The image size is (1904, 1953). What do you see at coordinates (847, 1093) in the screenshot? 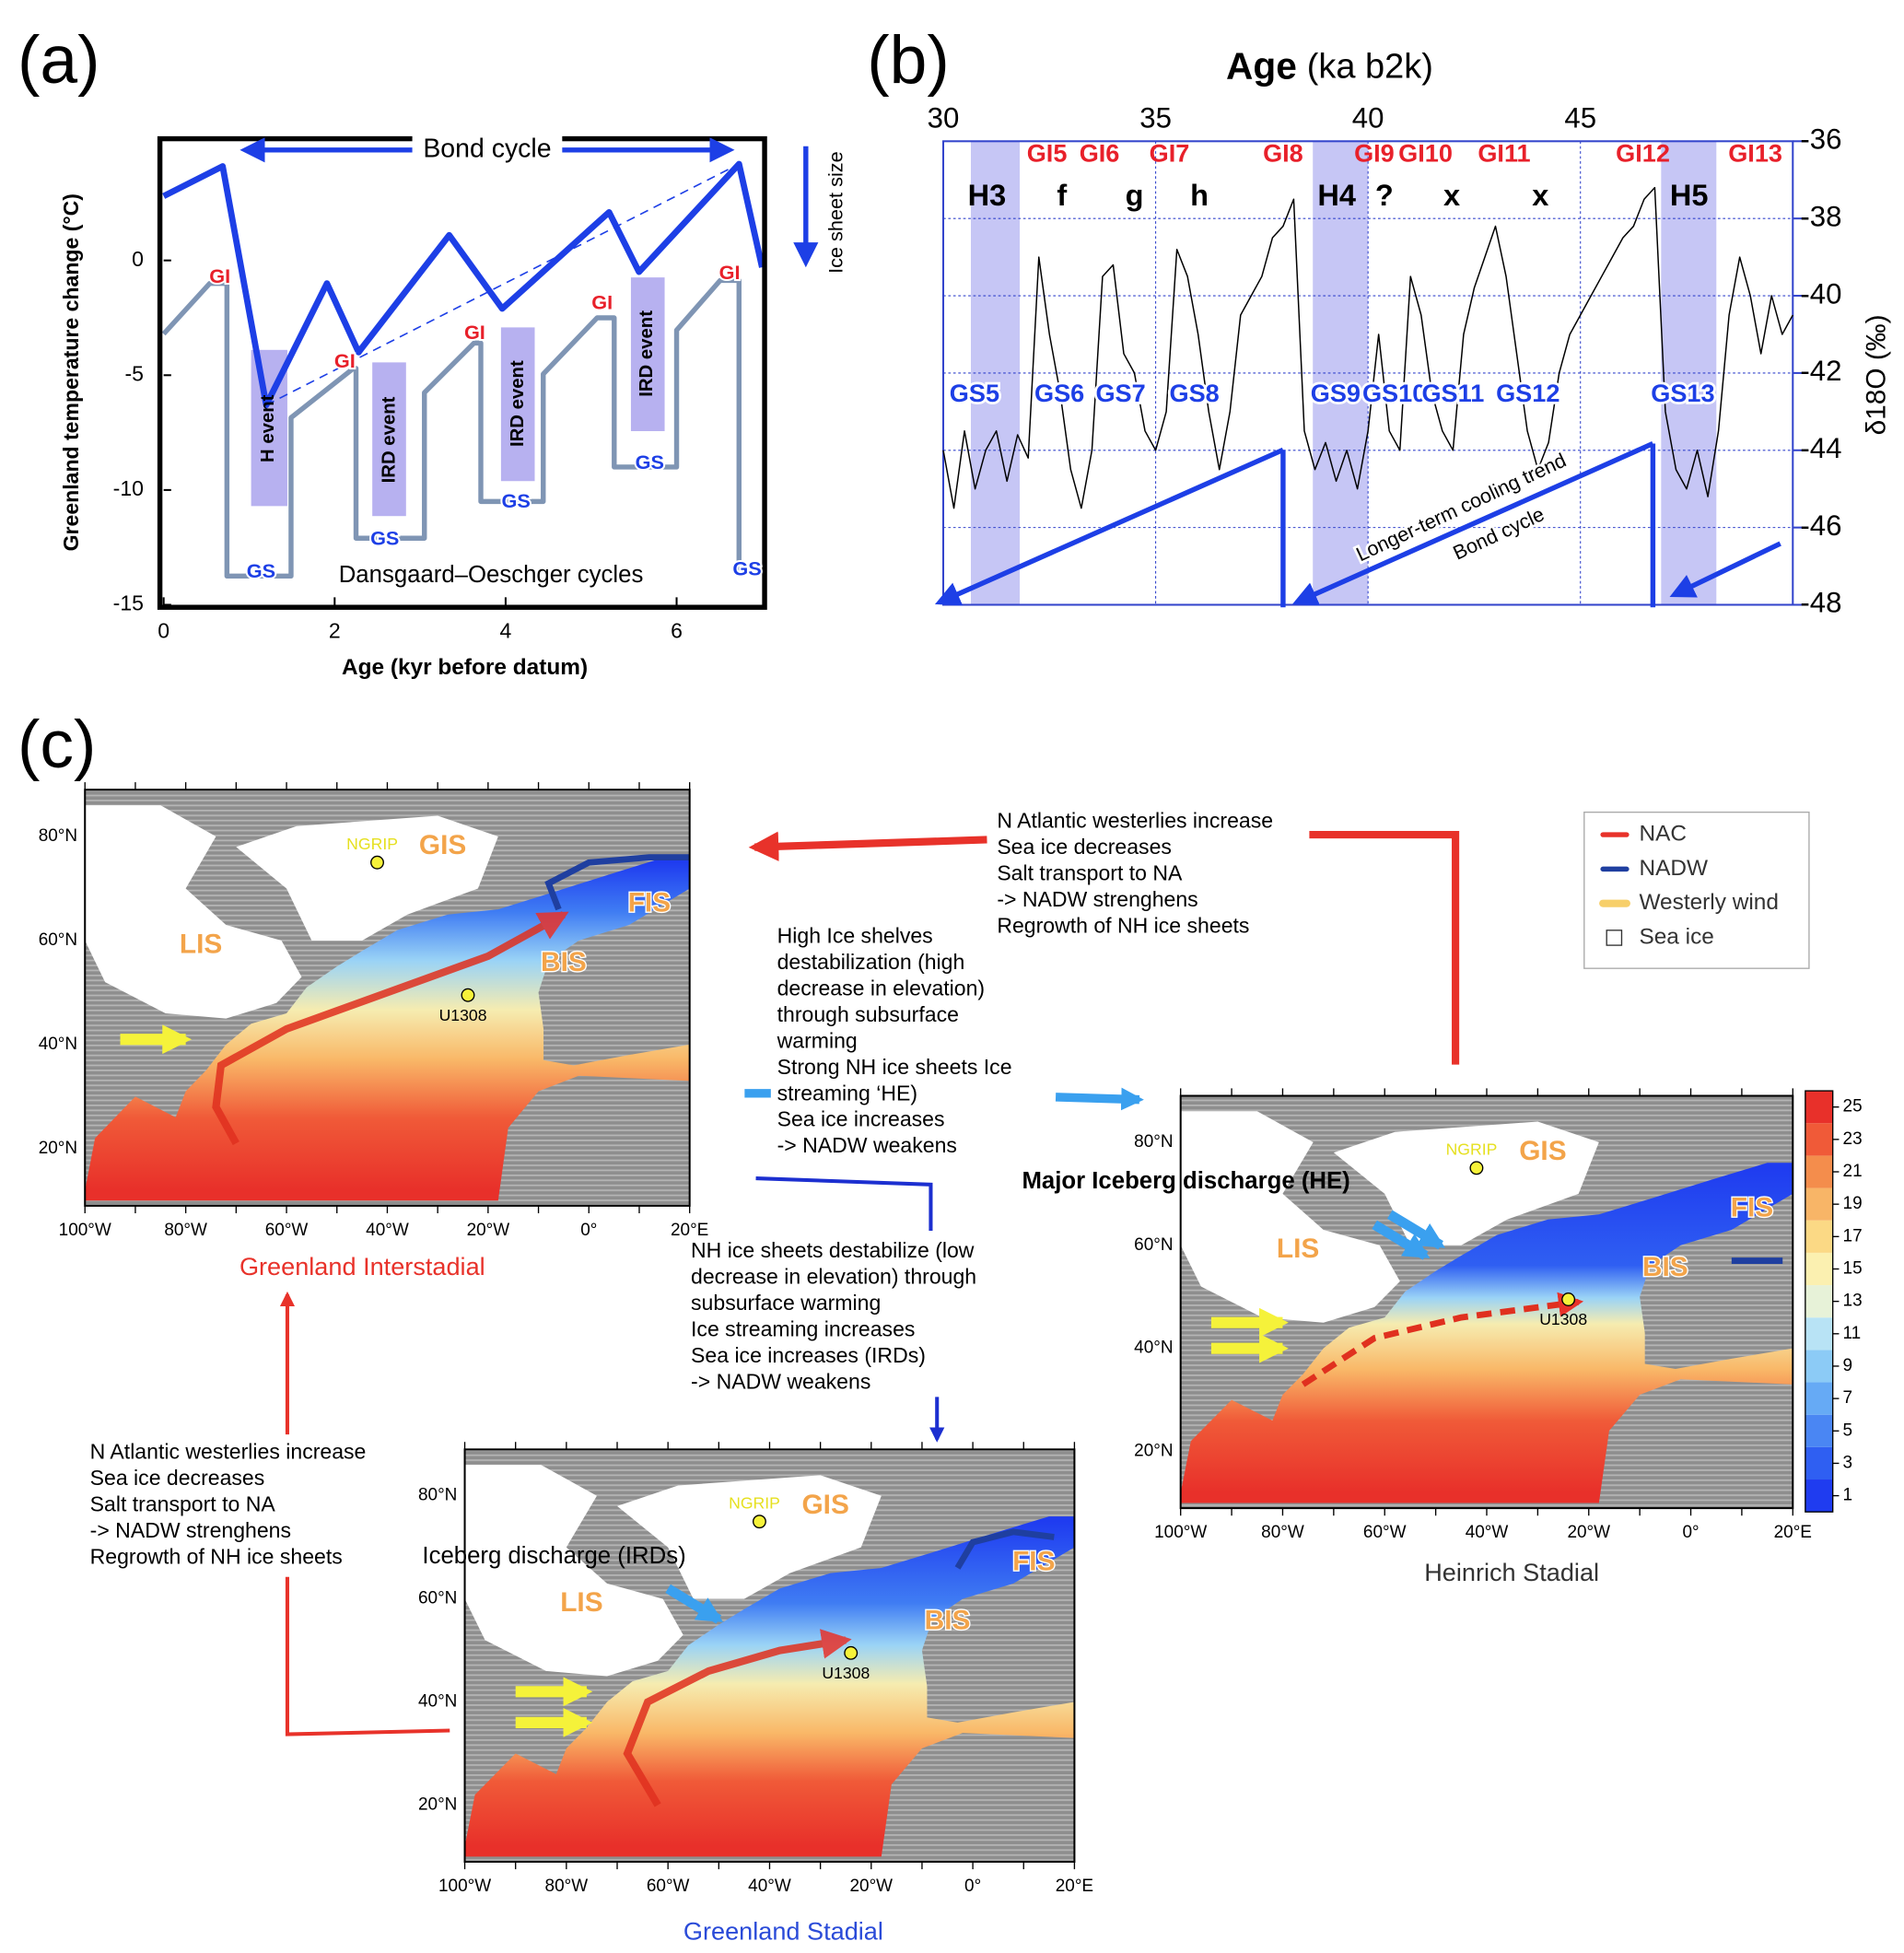
I see `process-text: streaming ‘HE)` at bounding box center [847, 1093].